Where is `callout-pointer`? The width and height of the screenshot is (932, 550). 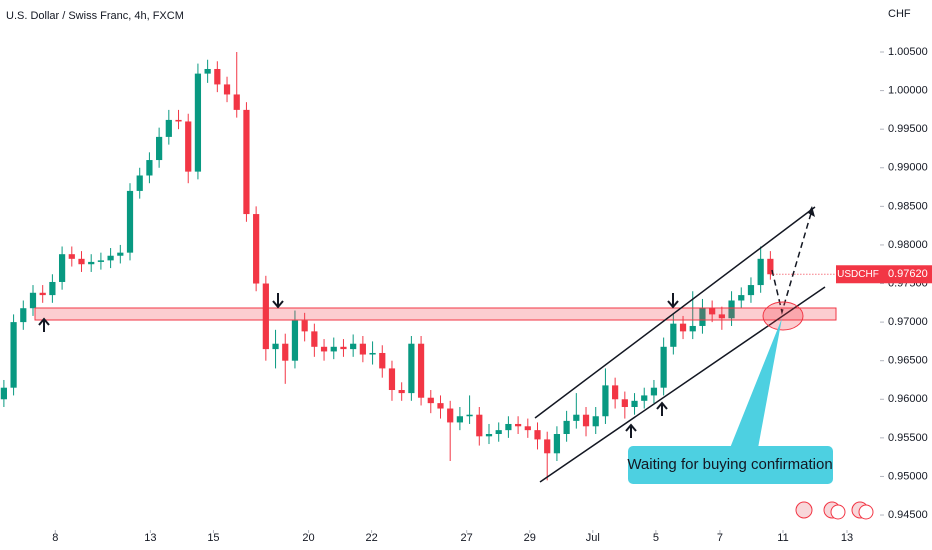
callout-pointer is located at coordinates (756, 383).